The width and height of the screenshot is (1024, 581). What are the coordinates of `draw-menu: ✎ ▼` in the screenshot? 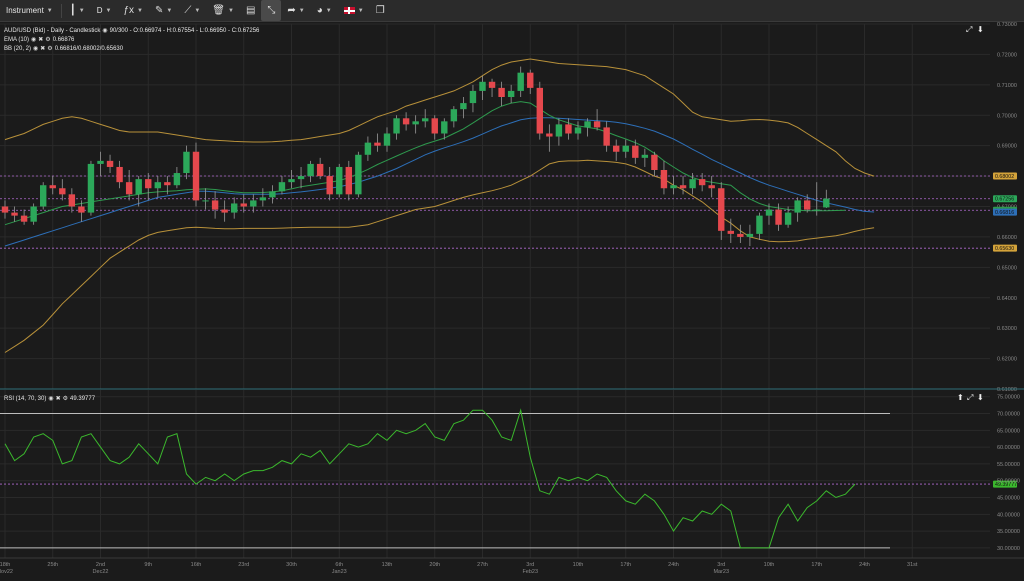 It's located at (163, 10).